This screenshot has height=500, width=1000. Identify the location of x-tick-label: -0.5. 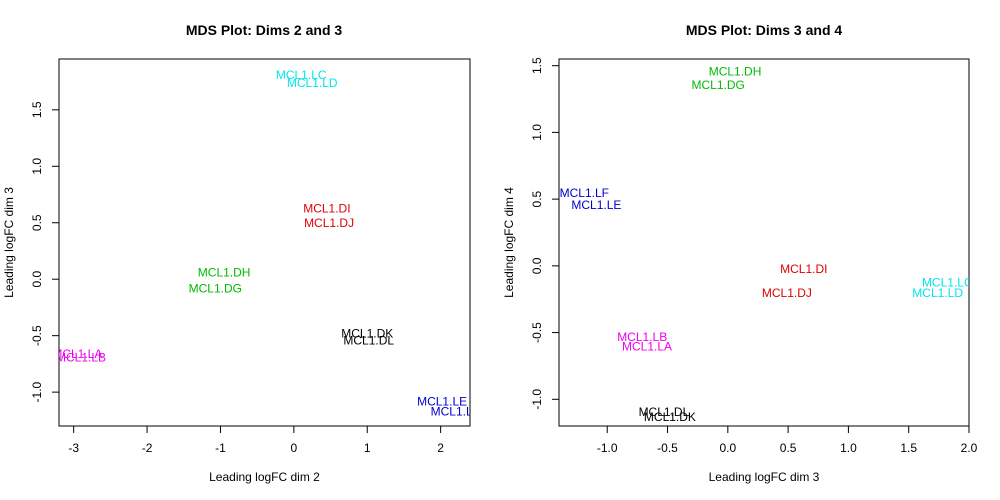
(667, 448).